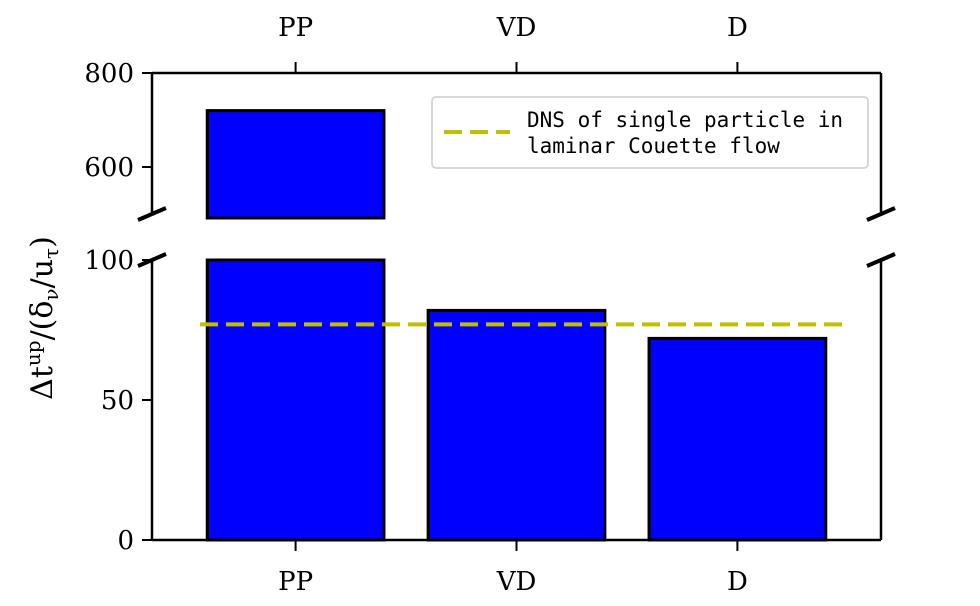  I want to click on bar-pp-upper, so click(295, 164).